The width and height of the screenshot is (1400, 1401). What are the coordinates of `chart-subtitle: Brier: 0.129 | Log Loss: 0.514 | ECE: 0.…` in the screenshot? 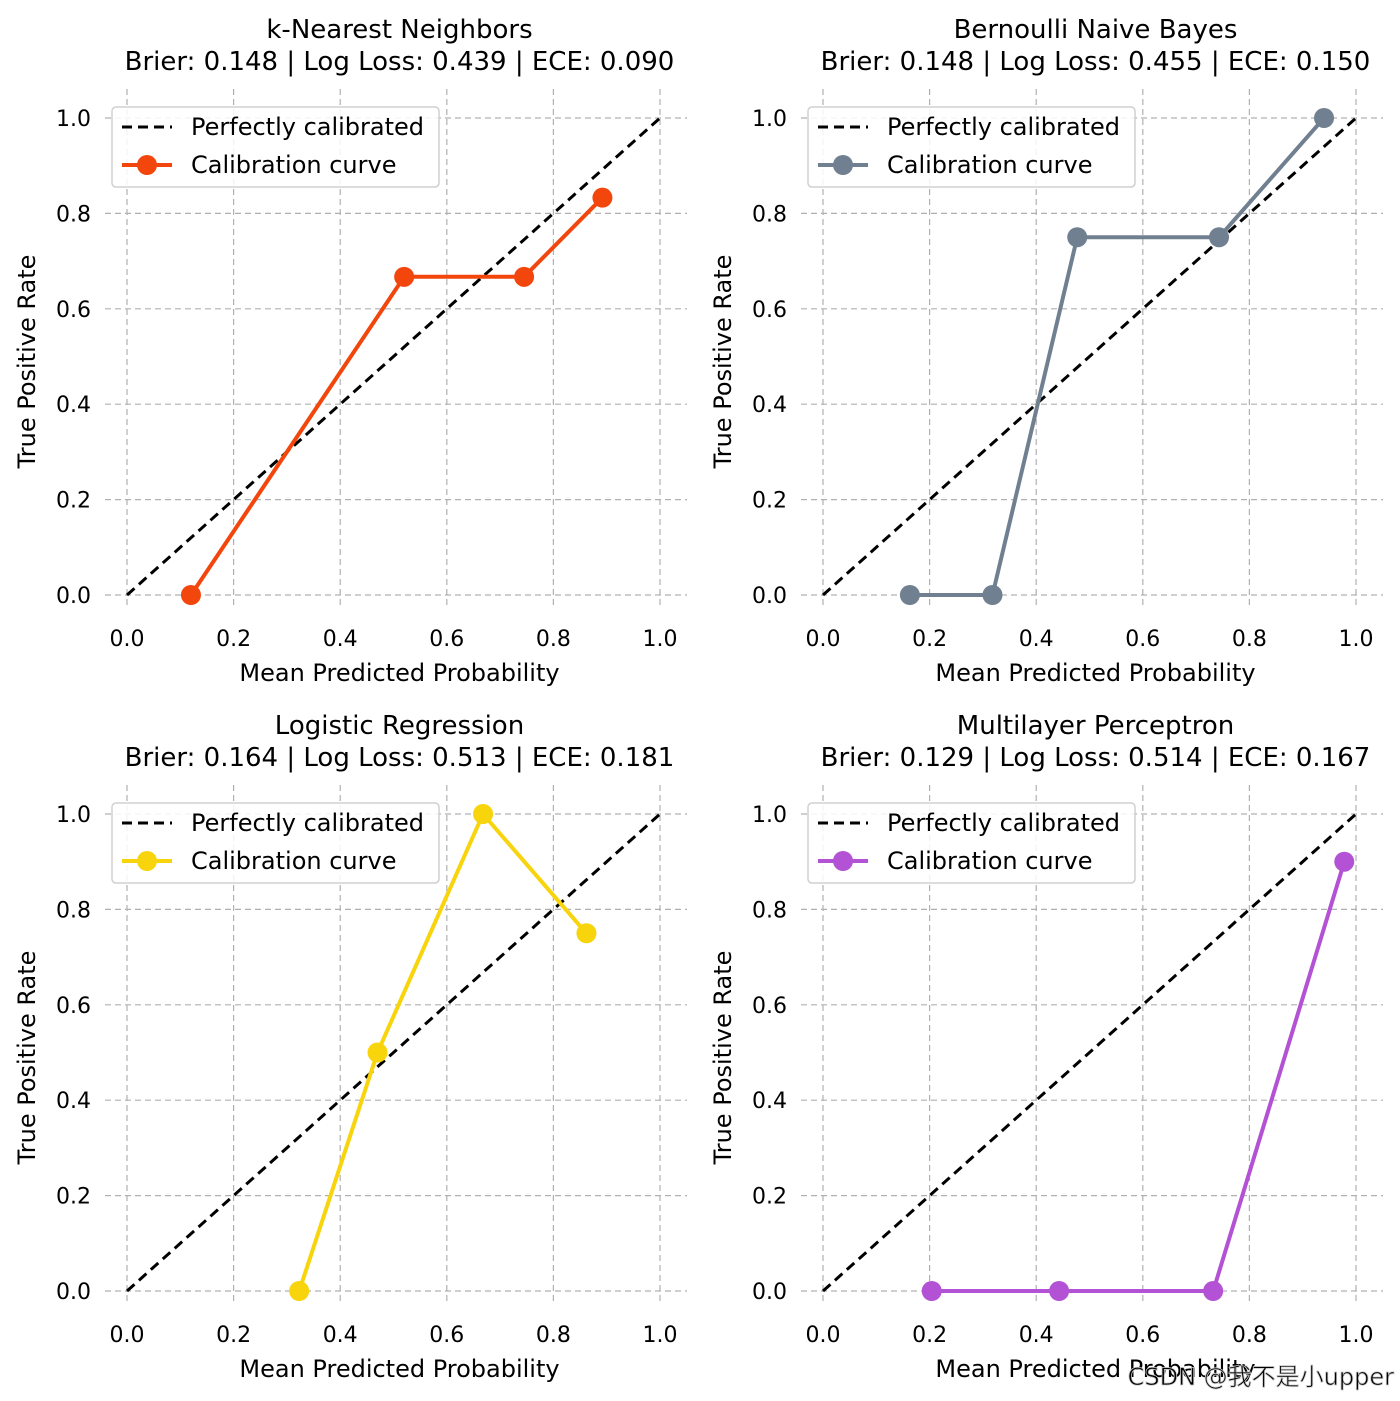 It's located at (1096, 758).